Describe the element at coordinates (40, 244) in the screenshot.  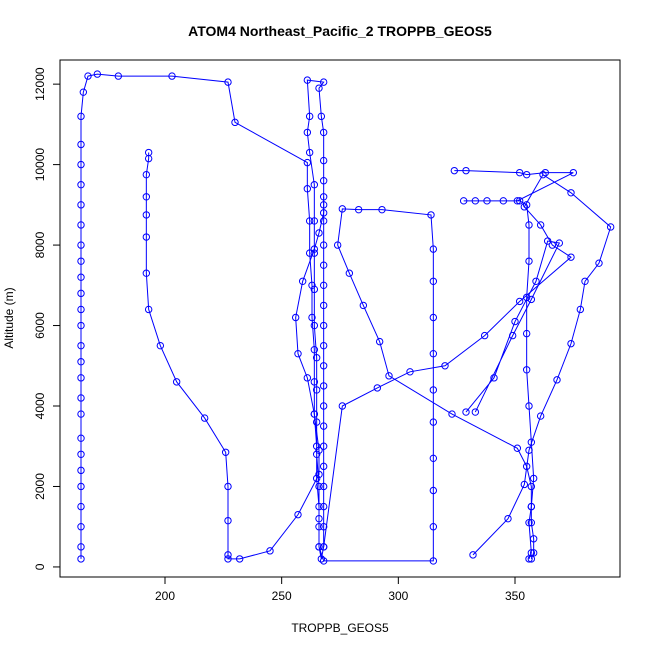
I see `y-tick-label: 8000` at that location.